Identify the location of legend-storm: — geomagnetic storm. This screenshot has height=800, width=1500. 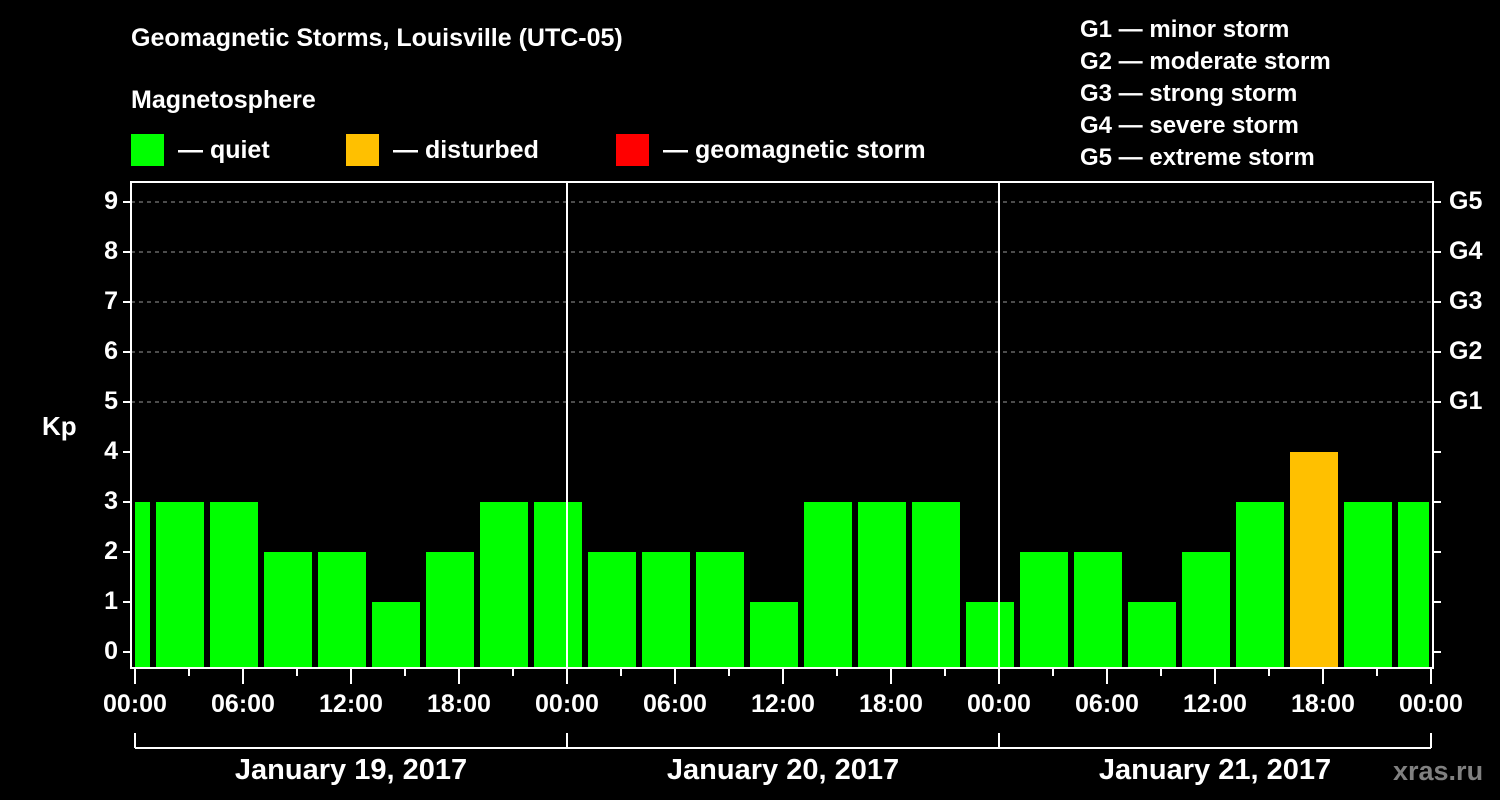
(771, 150).